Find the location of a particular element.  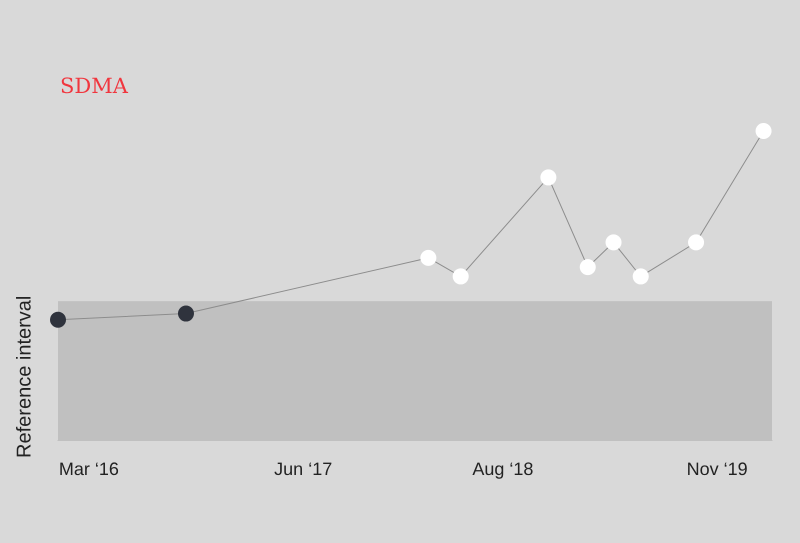

x-tick-label: Mar ‘16 is located at coordinates (88, 469).